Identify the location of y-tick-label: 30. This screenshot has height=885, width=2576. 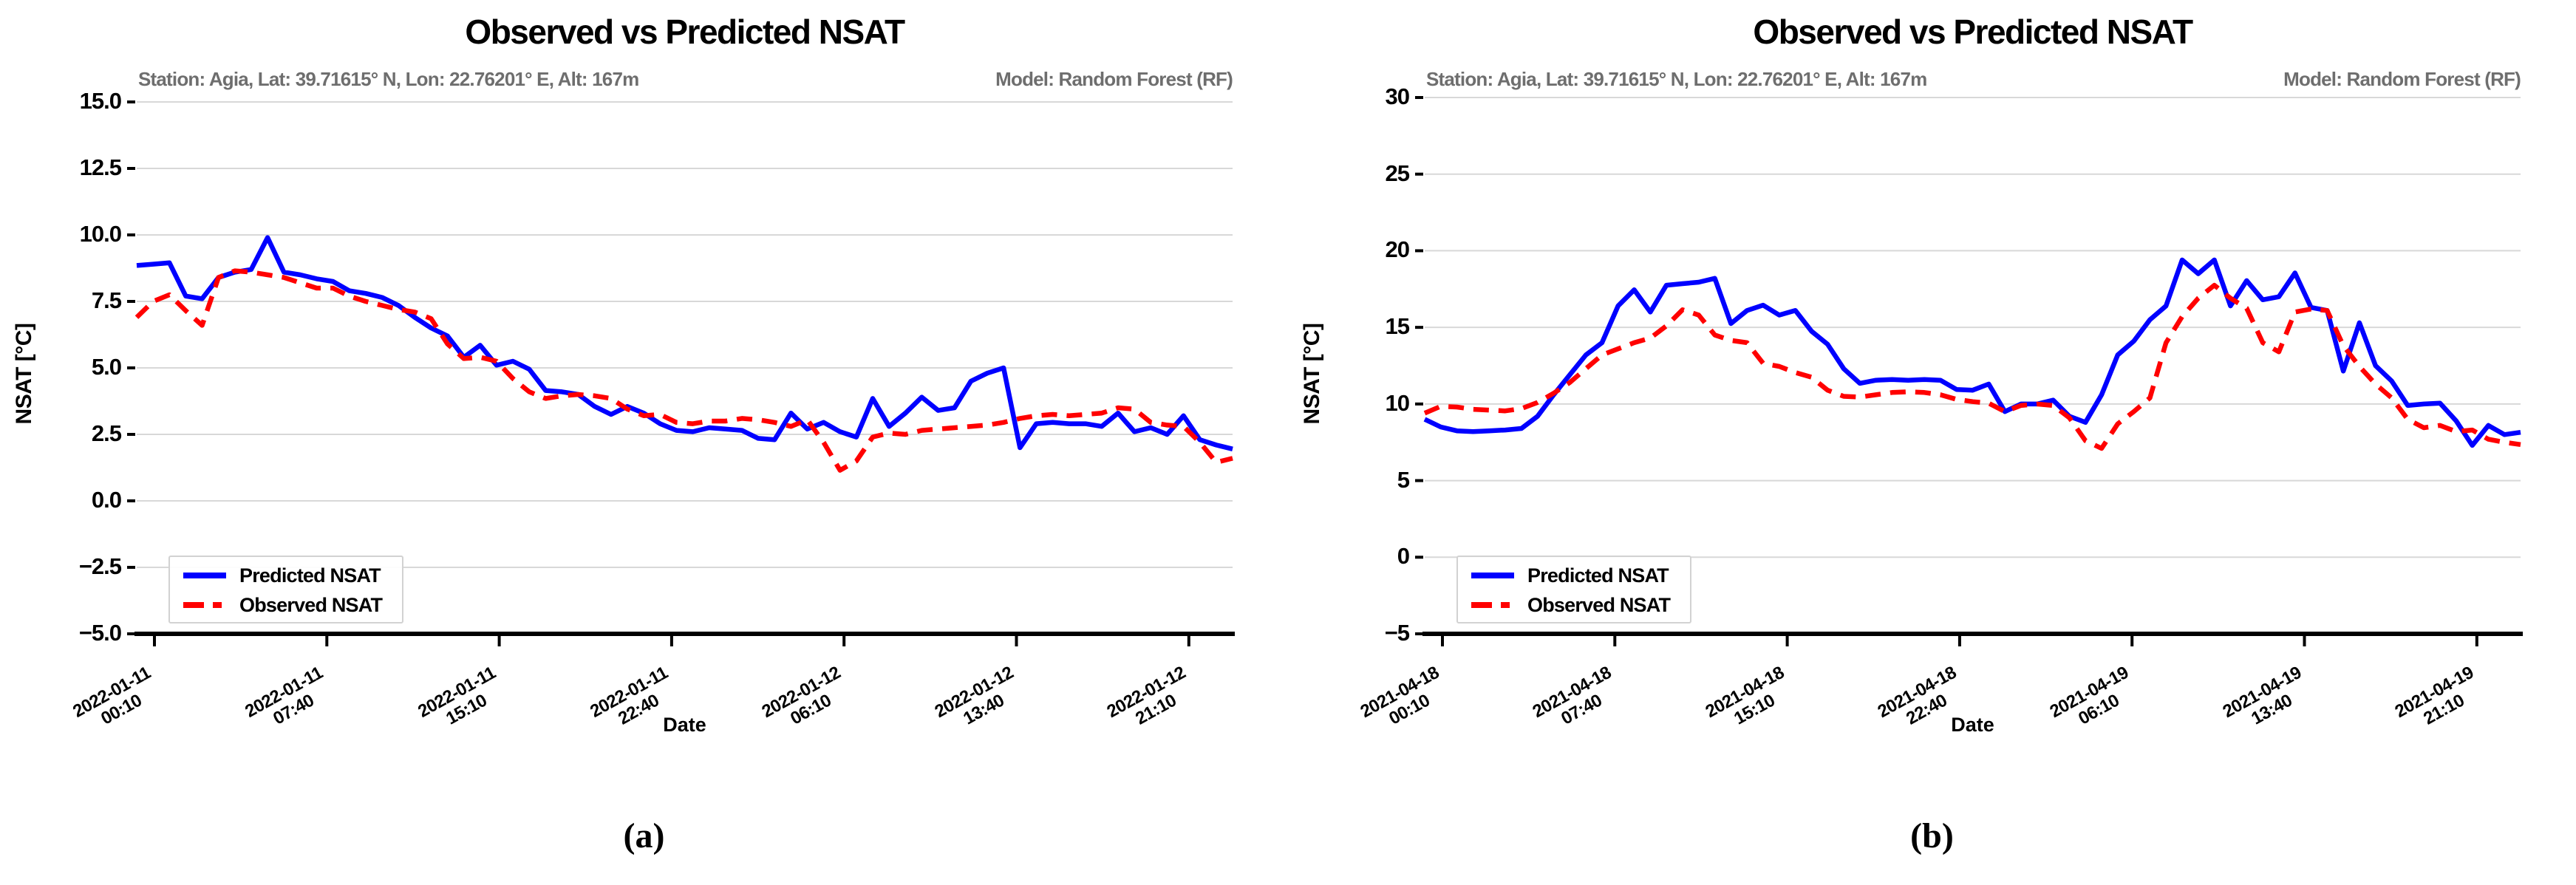
(1397, 96).